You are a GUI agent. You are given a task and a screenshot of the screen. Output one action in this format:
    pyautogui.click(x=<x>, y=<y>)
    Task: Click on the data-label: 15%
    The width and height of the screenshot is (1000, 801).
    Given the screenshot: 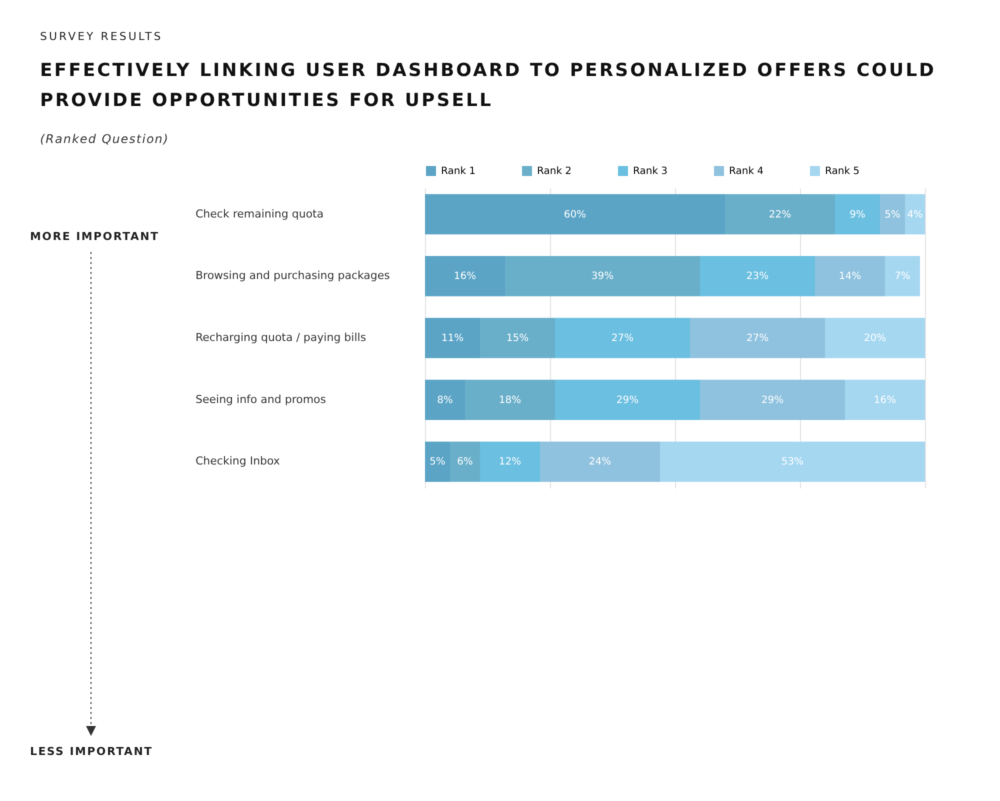 What is the action you would take?
    pyautogui.click(x=517, y=338)
    